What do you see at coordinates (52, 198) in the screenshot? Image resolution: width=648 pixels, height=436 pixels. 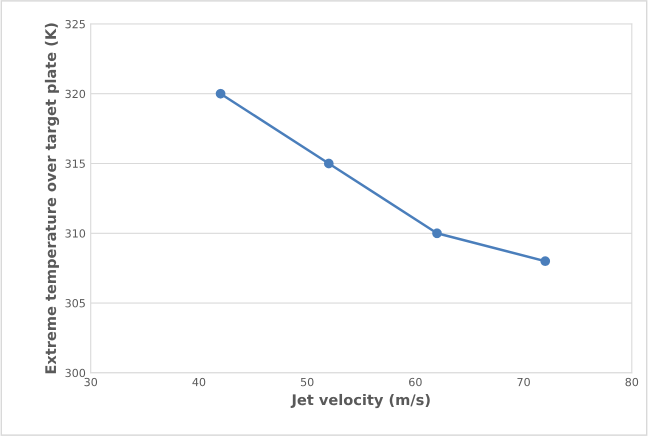 I see `y-axis-title: Extreme temperature over target plate (K)` at bounding box center [52, 198].